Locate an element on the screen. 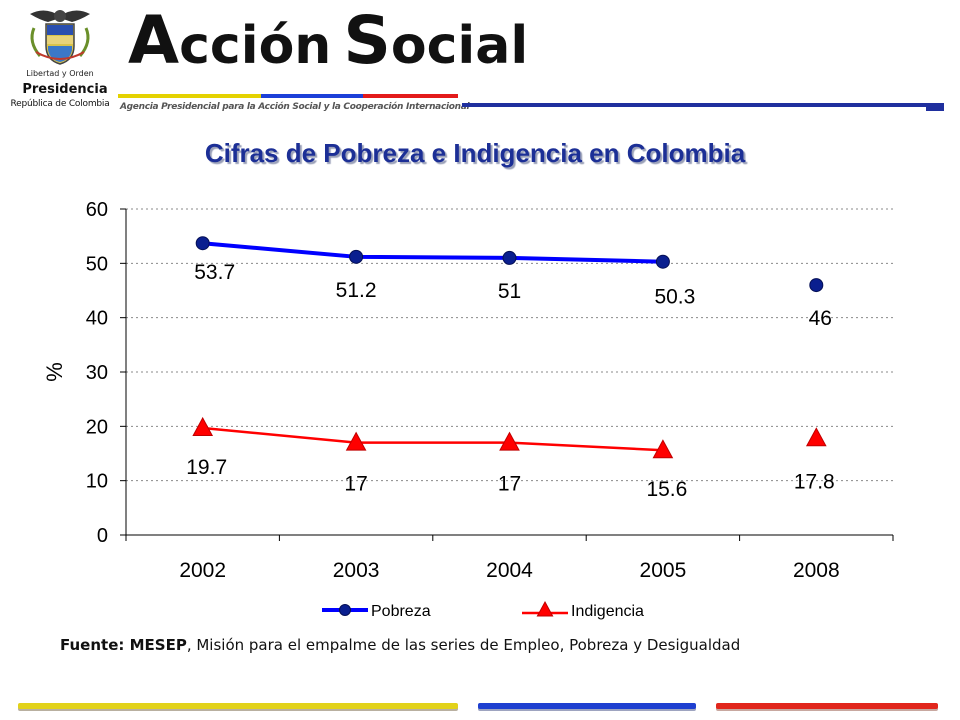 The height and width of the screenshot is (720, 960). pobreza-label-2008: 46 is located at coordinates (820, 318).